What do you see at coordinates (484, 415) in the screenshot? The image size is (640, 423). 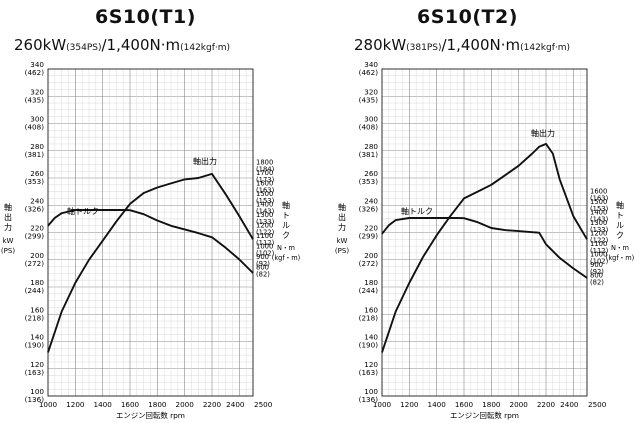 I see `x-axis-label: エンジン回転数 rpm` at bounding box center [484, 415].